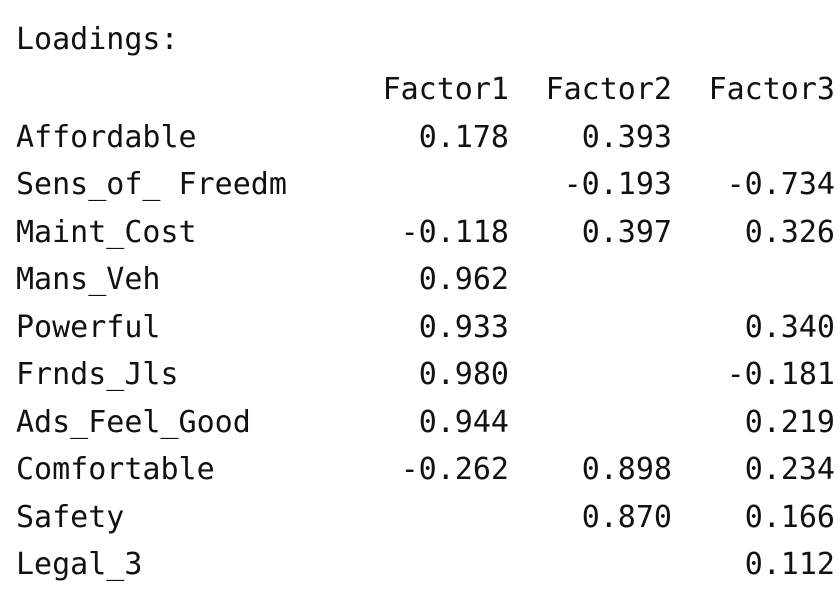 The image size is (838, 596). Describe the element at coordinates (463, 374) in the screenshot. I see `loading-value: 0.980` at that location.